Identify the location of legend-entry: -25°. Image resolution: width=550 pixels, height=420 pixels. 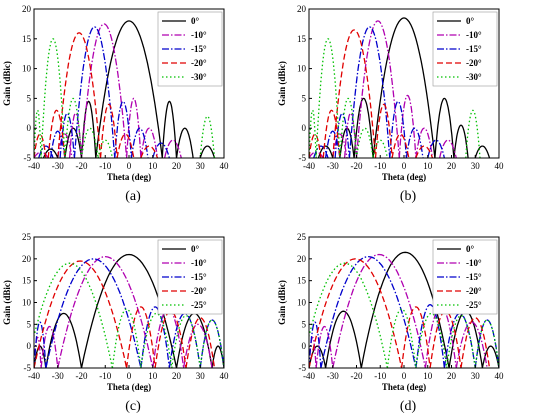
(474, 305).